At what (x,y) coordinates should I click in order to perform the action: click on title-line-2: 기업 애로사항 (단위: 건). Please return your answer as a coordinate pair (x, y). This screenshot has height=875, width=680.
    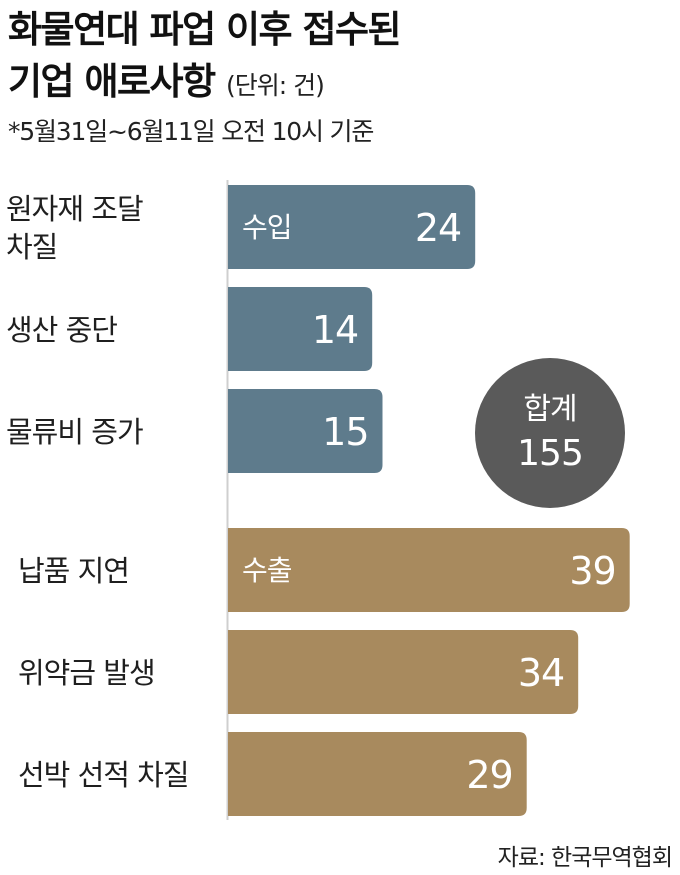
    Looking at the image, I should click on (204, 84).